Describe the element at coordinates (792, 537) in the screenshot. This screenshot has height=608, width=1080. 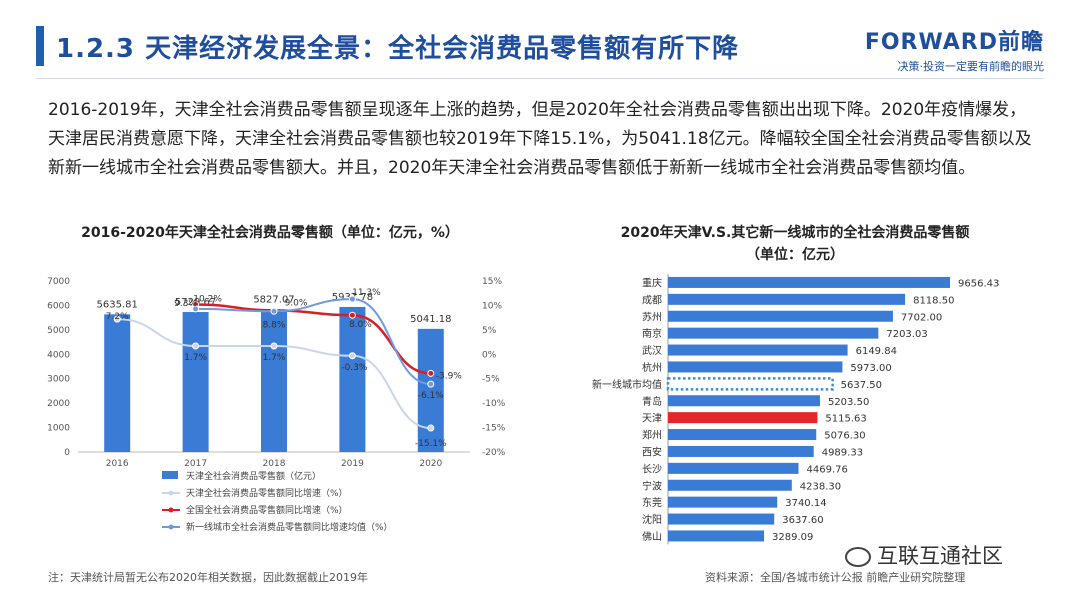
I see `bar-value-label: 3289.09` at that location.